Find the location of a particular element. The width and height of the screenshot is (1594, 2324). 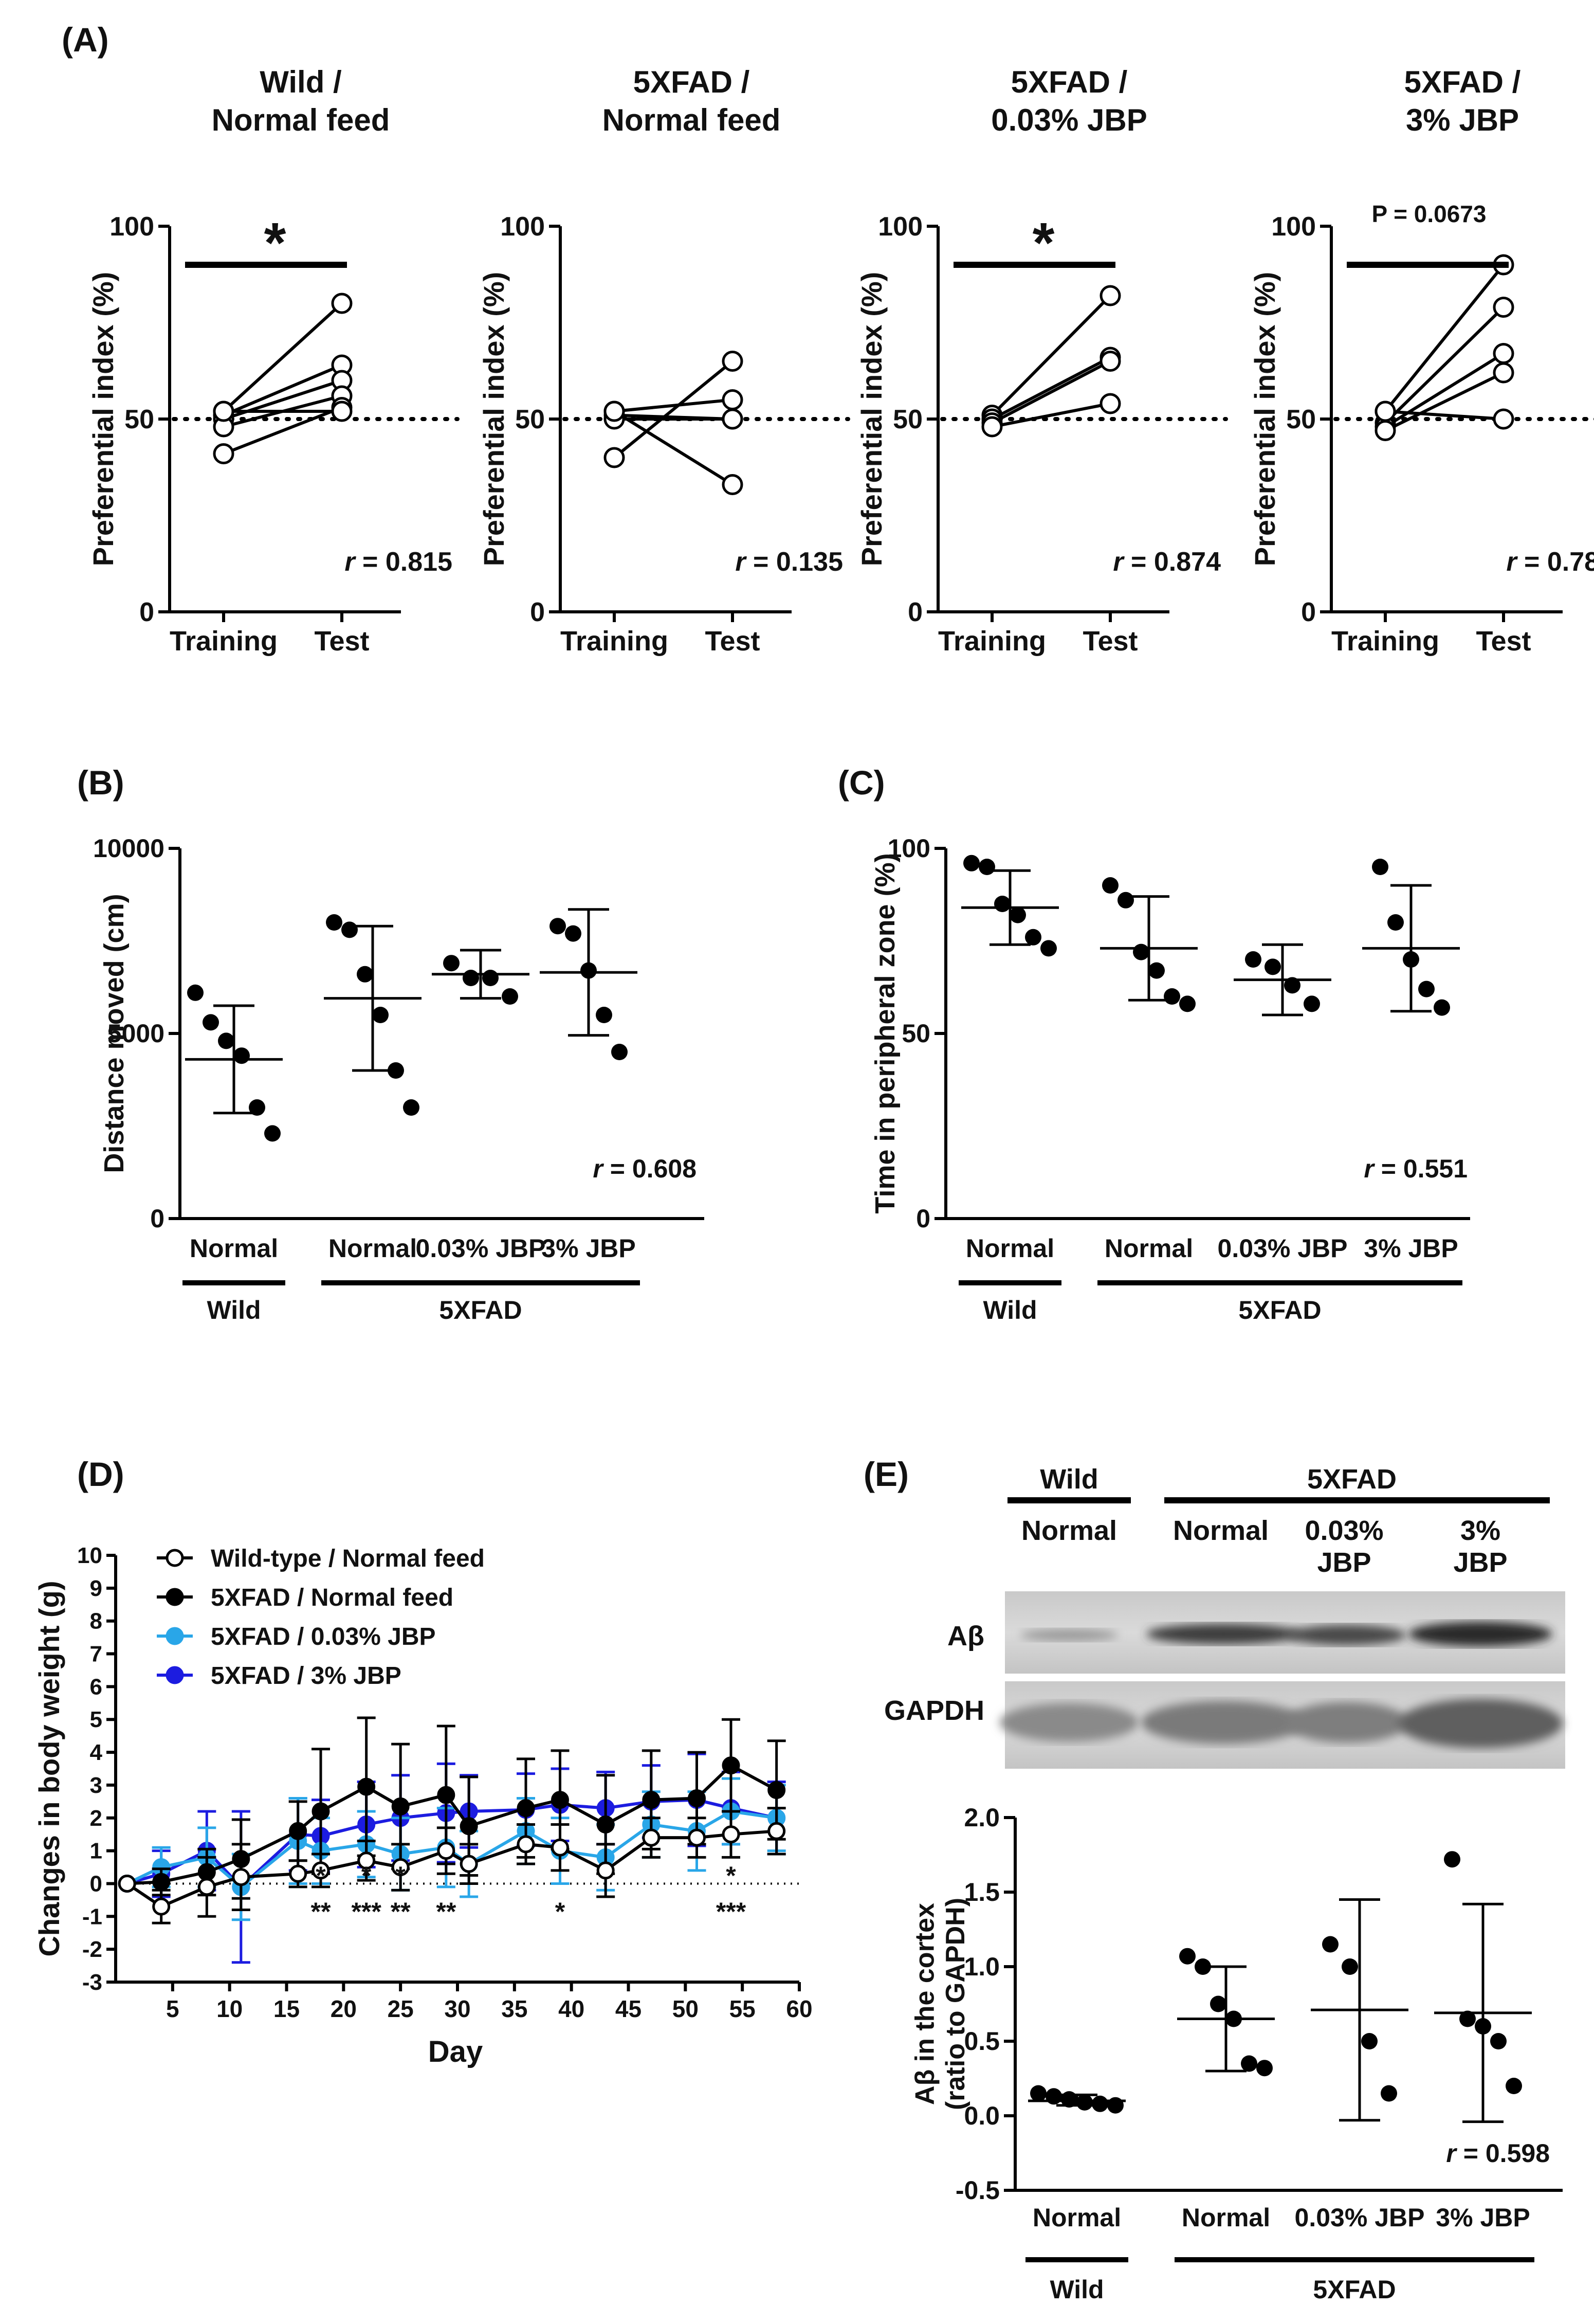

category-label: 0.03% JBP is located at coordinates (1360, 2217).